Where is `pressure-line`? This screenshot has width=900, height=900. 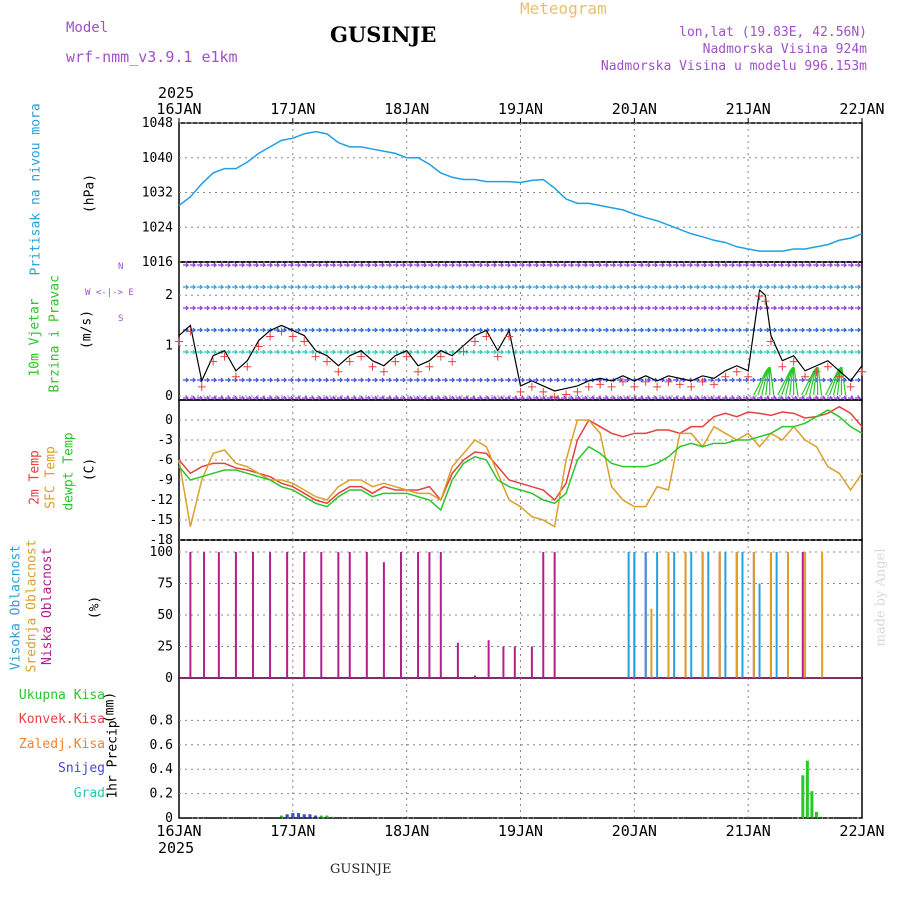 pressure-line is located at coordinates (520, 191).